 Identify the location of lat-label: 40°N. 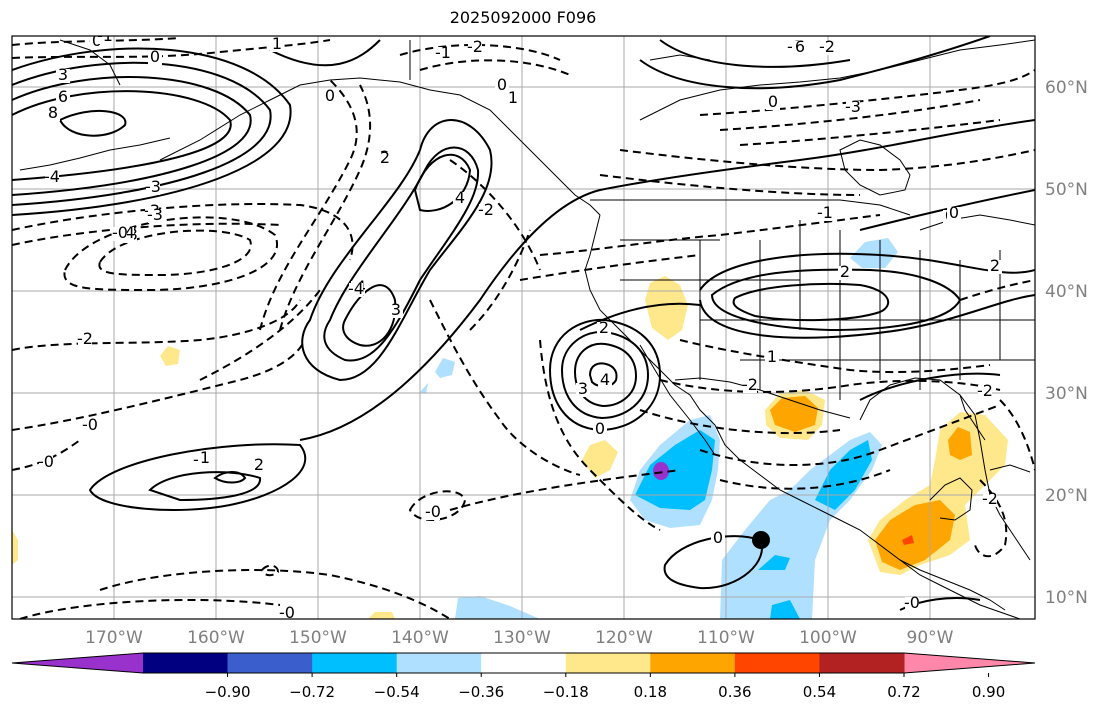
(1066, 292).